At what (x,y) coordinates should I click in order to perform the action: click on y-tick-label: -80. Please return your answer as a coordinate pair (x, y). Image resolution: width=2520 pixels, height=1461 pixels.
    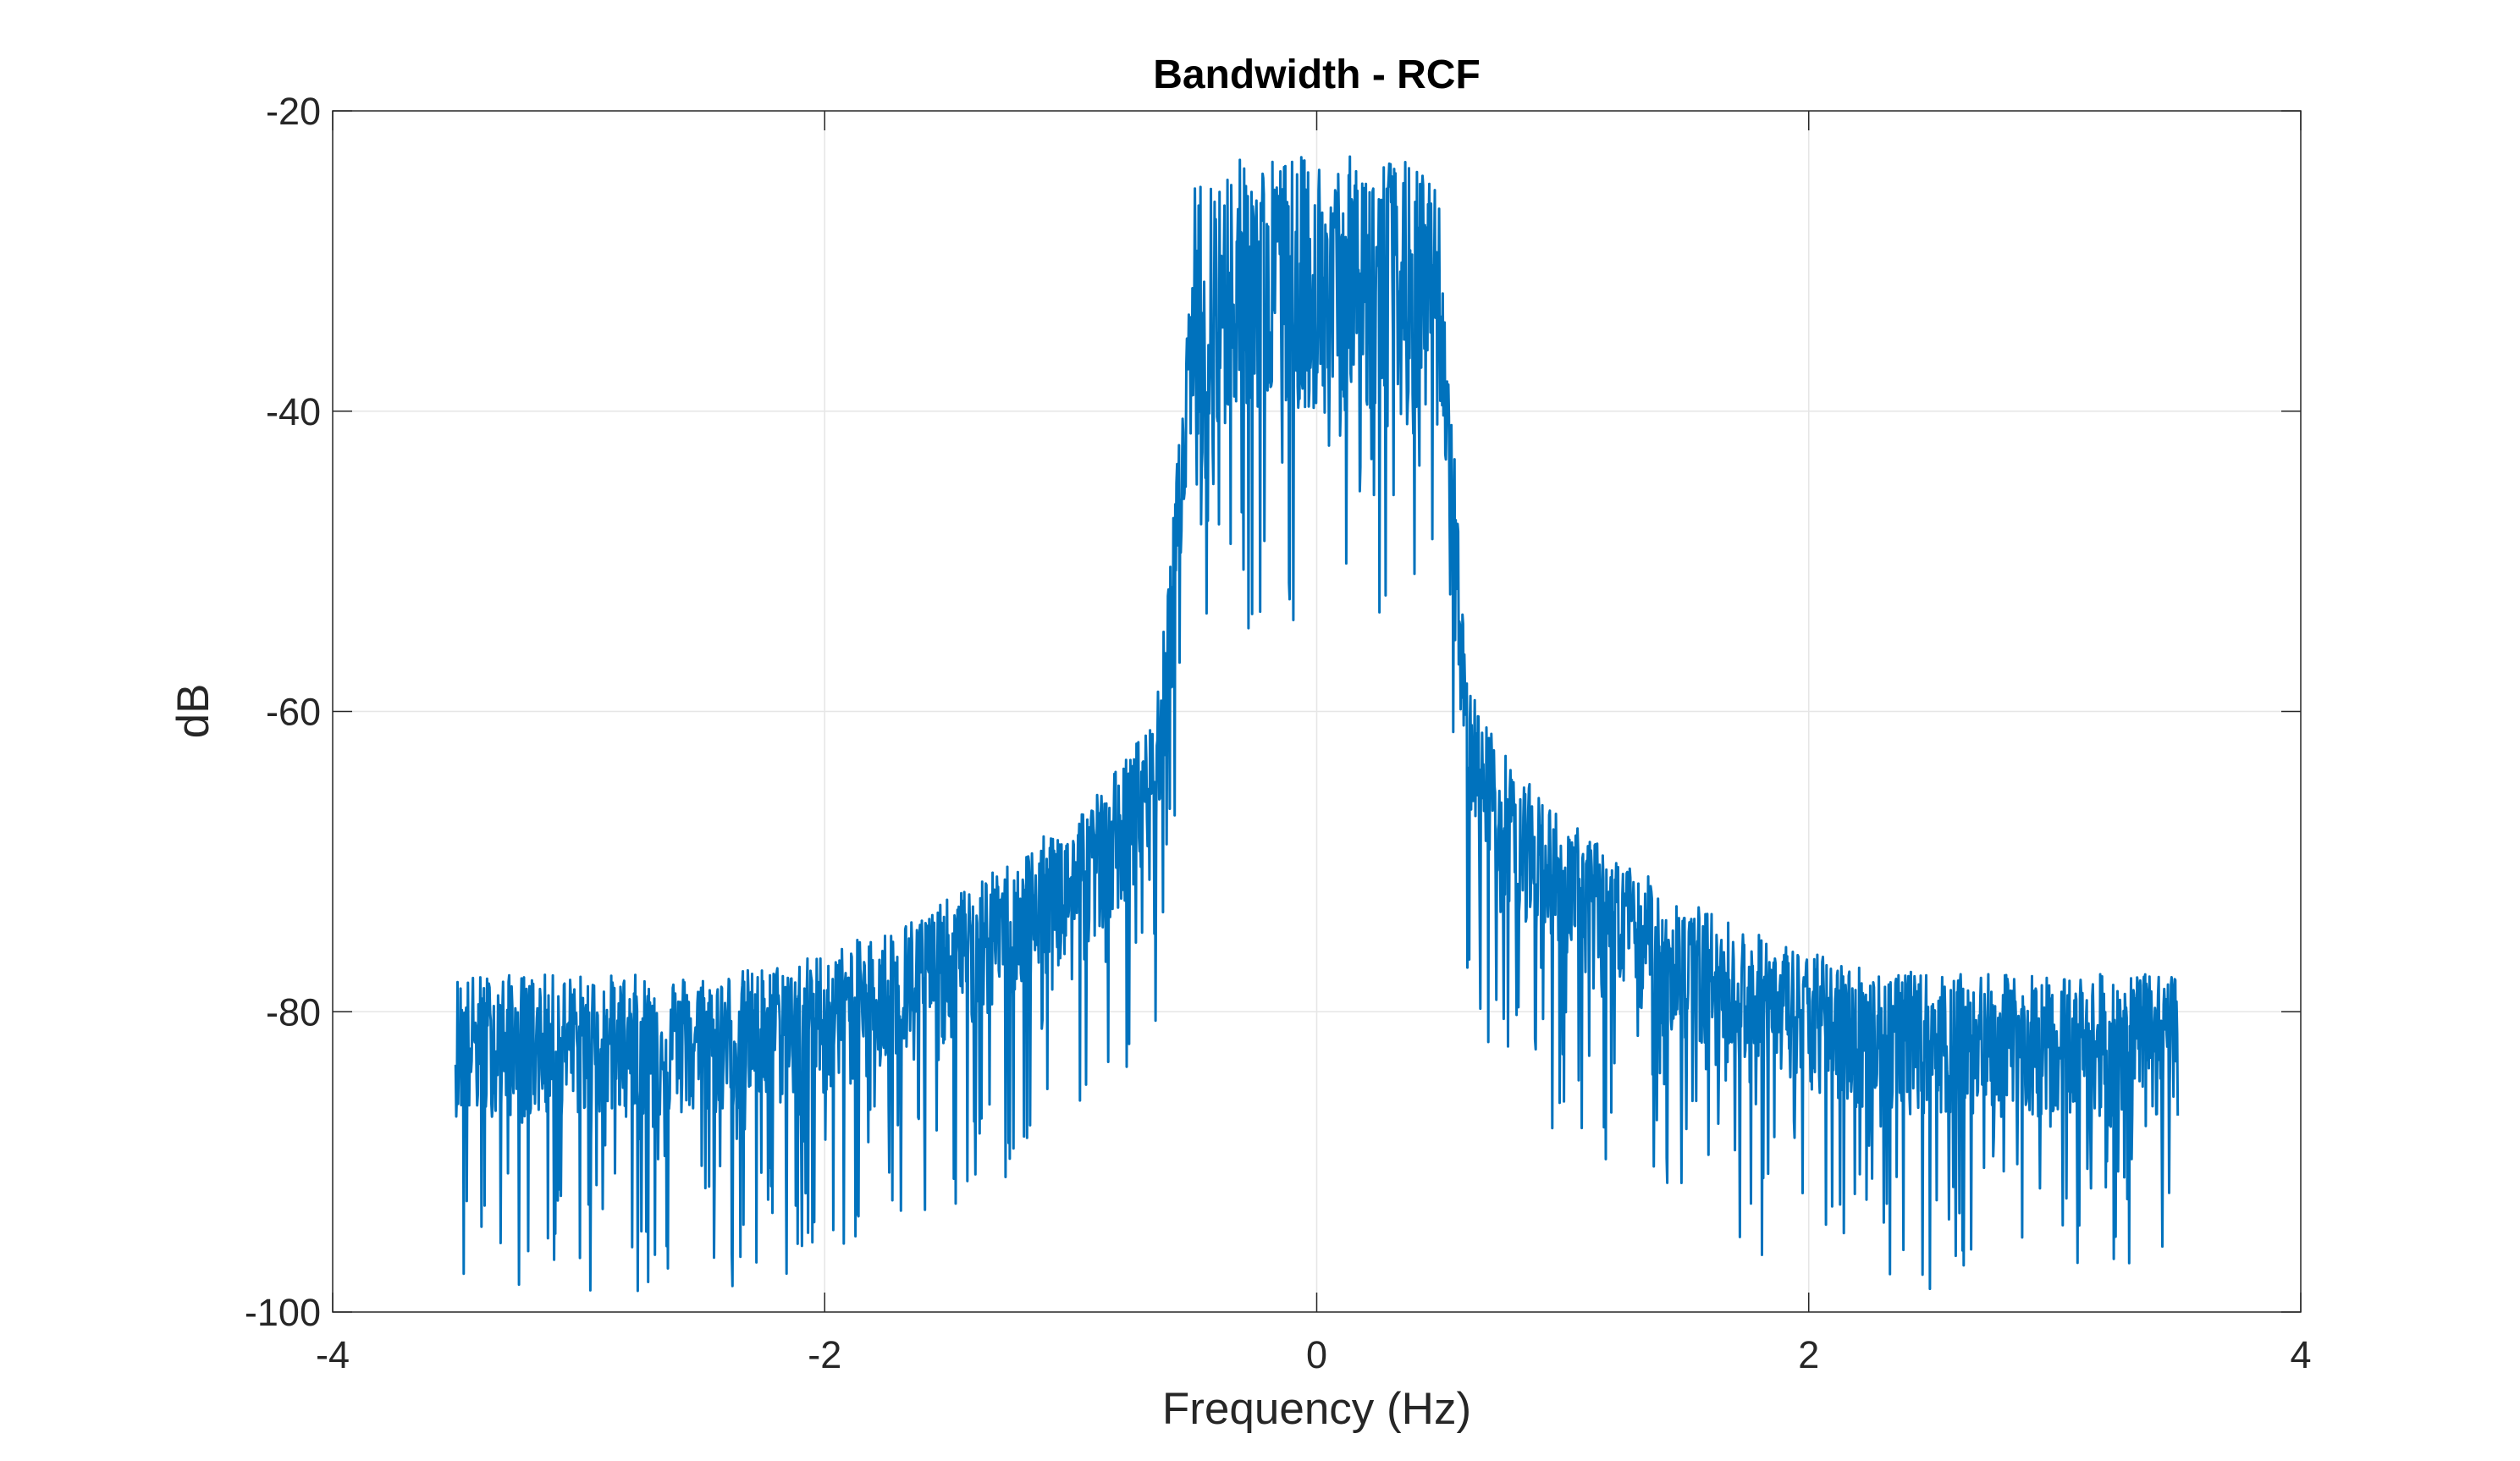
    Looking at the image, I should click on (293, 1012).